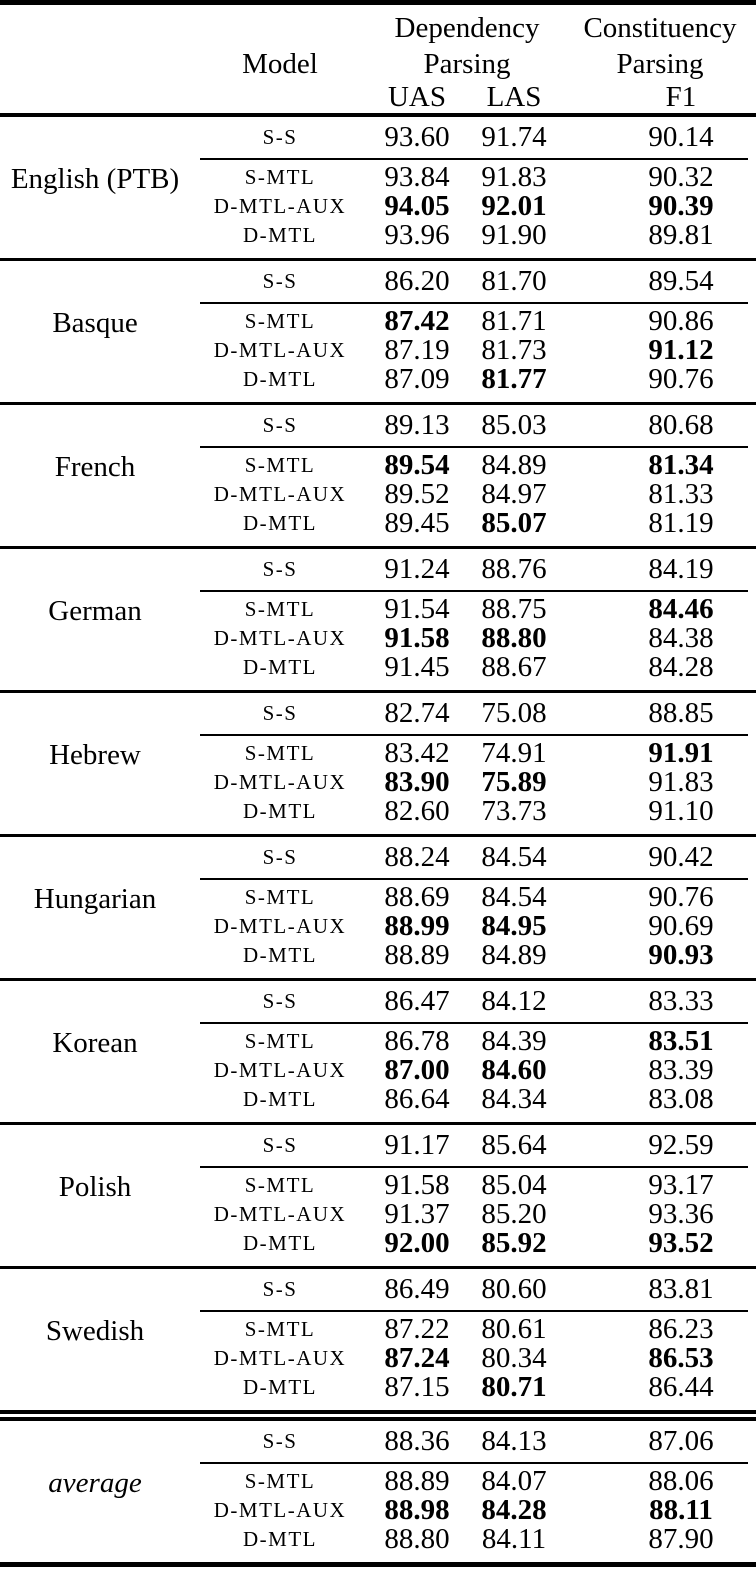 The width and height of the screenshot is (756, 1582). I want to click on table-row: D-MTL-AUX 87.24 80.34 86.53, so click(473, 1358).